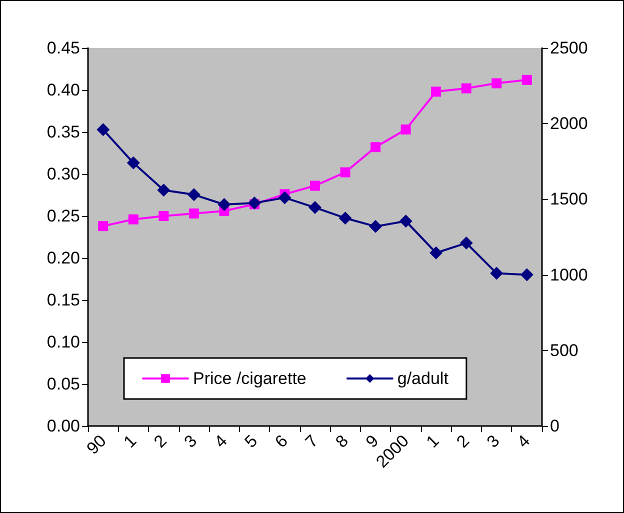 The width and height of the screenshot is (624, 513). I want to click on y2-tick-label: 2000, so click(569, 124).